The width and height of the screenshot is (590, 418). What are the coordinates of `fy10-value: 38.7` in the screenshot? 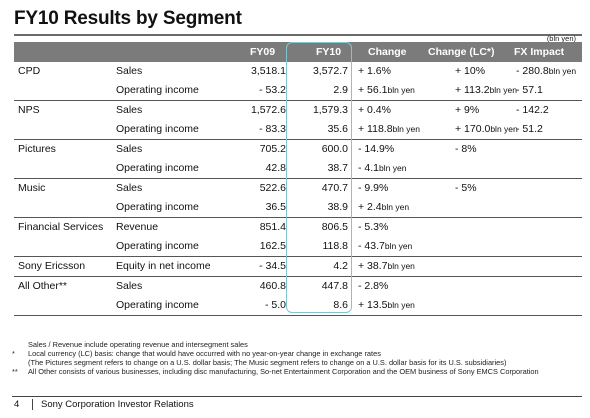 It's located at (337, 168).